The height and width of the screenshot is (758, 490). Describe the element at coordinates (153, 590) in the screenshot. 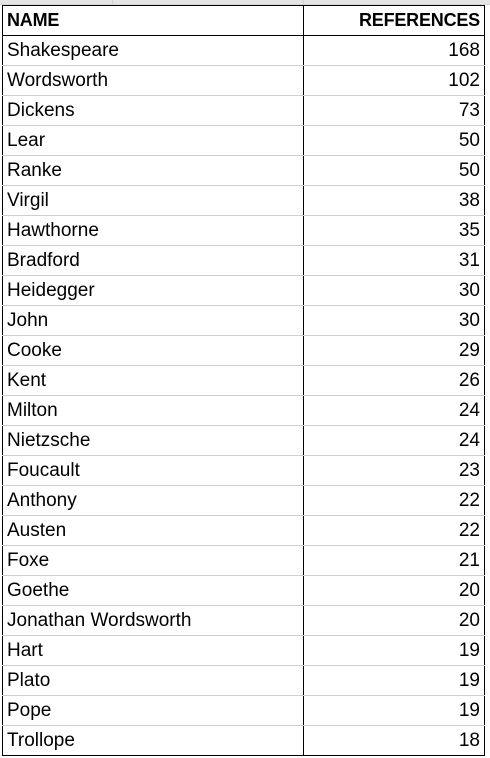

I see `name-cell: Goethe` at that location.